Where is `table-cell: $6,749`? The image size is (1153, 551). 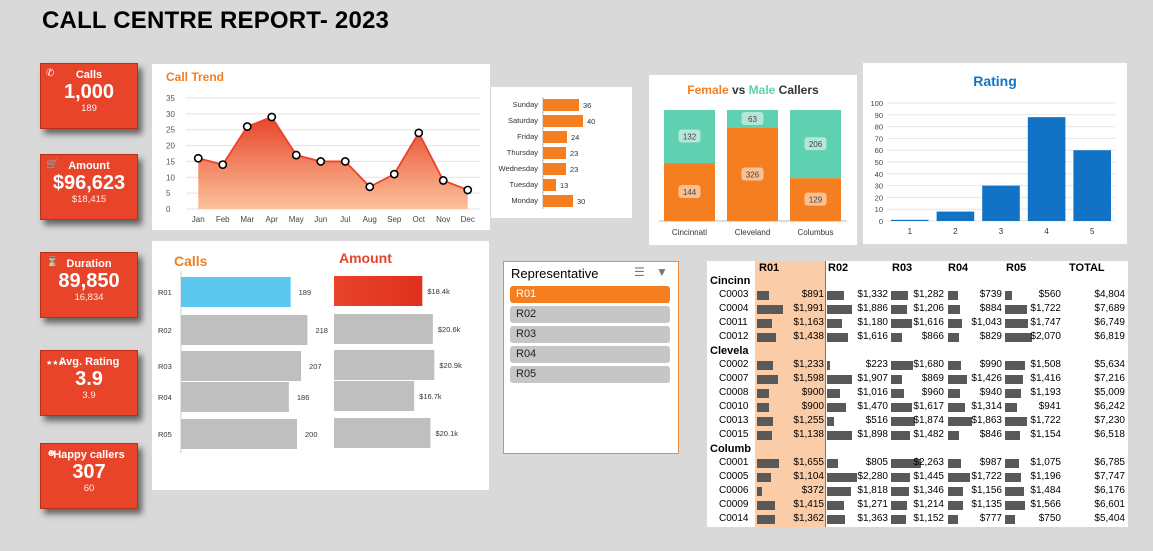 table-cell: $6,749 is located at coordinates (1109, 322).